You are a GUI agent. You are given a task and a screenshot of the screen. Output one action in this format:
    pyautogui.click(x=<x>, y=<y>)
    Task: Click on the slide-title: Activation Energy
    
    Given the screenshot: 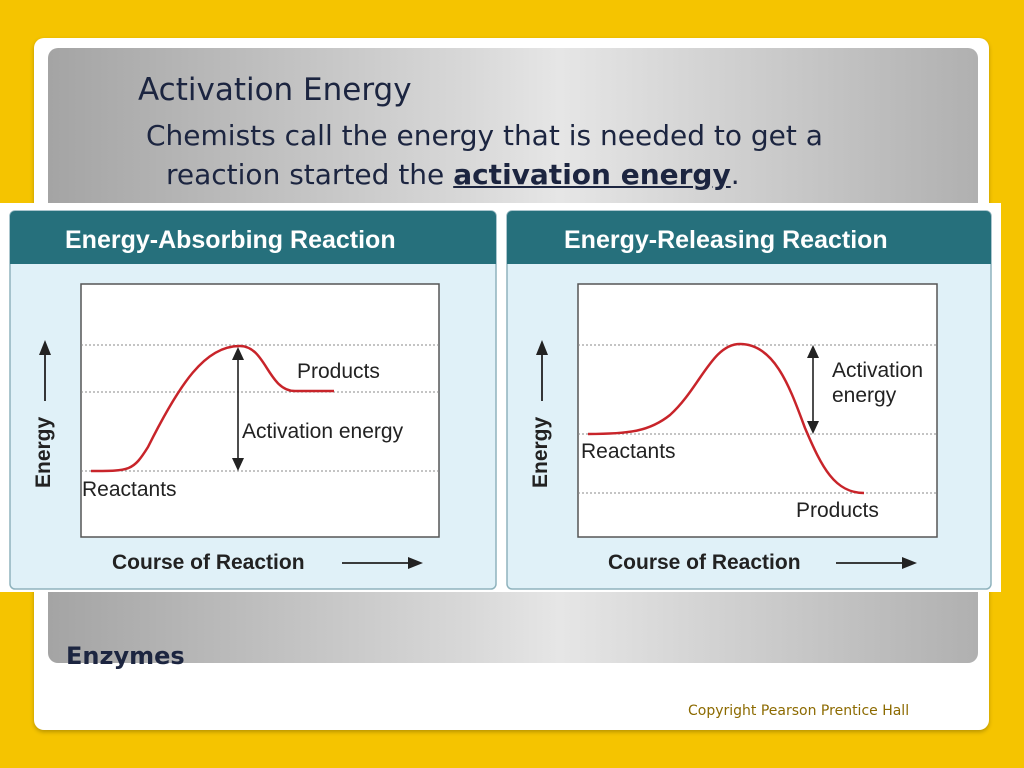 What is the action you would take?
    pyautogui.click(x=275, y=90)
    